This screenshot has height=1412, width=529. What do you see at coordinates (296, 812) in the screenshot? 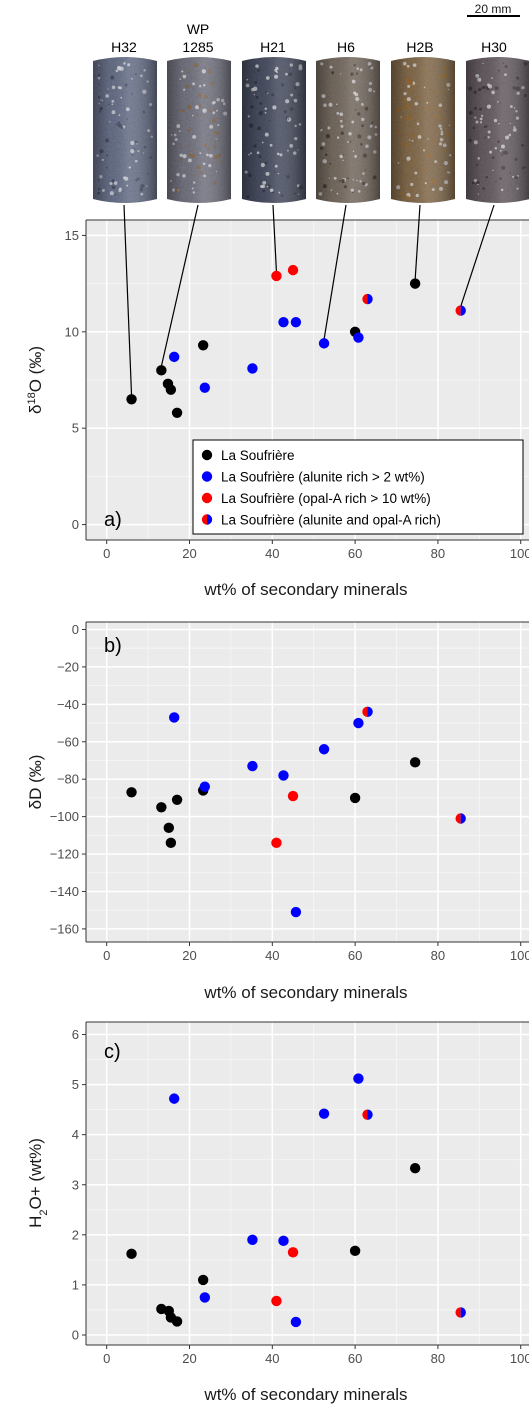
I see `panel-b-points` at bounding box center [296, 812].